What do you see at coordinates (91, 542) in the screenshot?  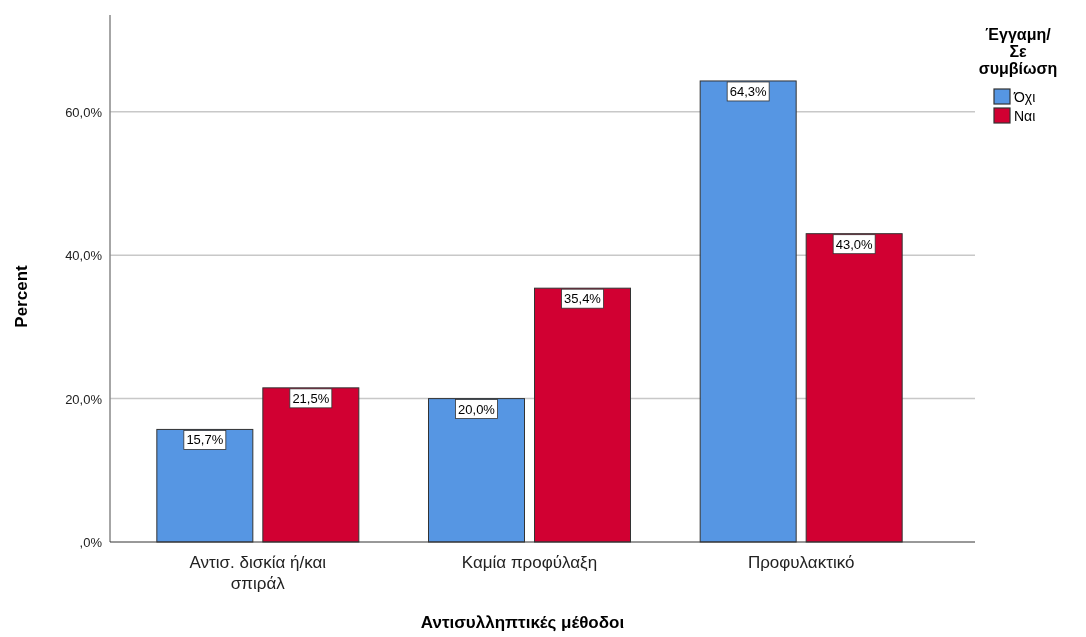 I see `y-tick-label: ,0%` at bounding box center [91, 542].